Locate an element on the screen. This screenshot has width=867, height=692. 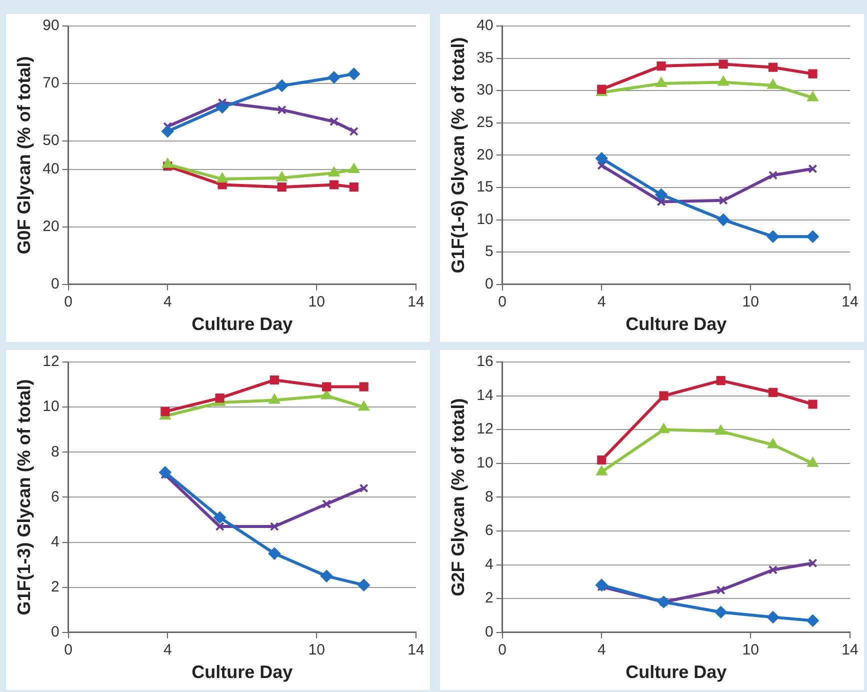
y-tick-label: 70 is located at coordinates (51, 83).